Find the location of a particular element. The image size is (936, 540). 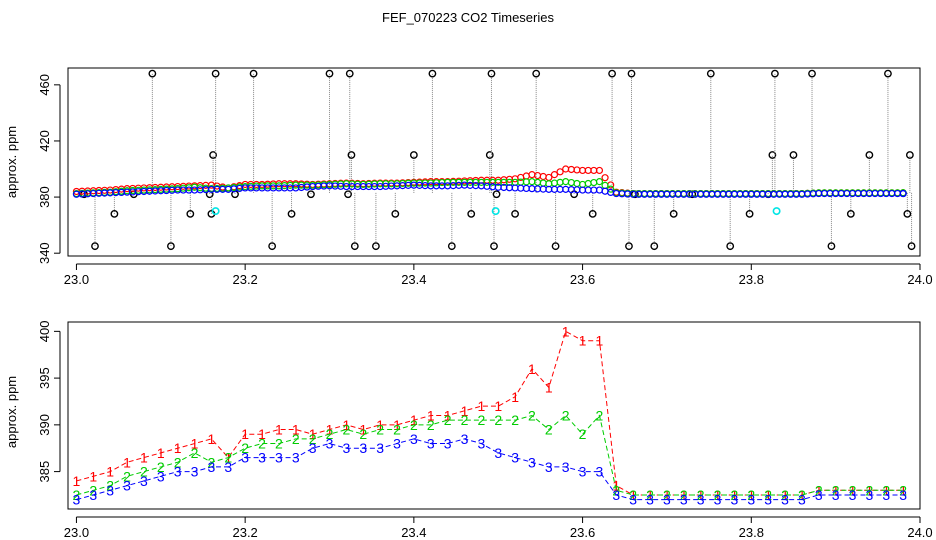

top-cyan-point is located at coordinates (776, 211).